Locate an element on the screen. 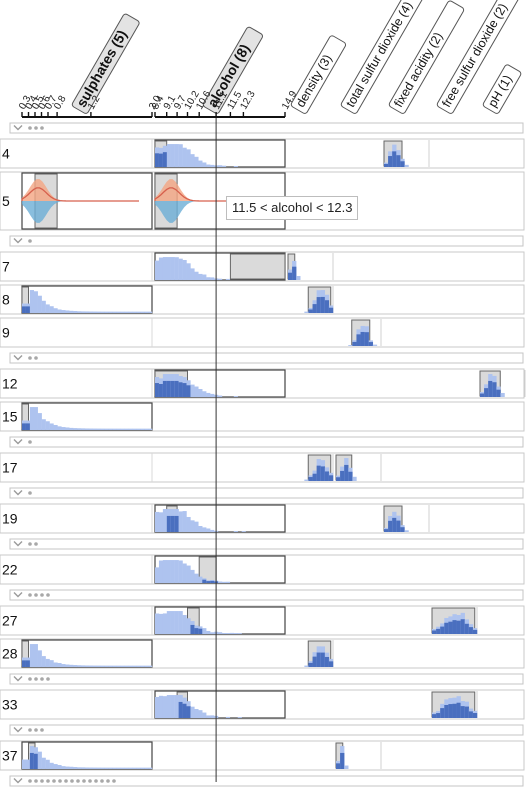 This screenshot has width=530, height=792. rule-row: 15 is located at coordinates (262, 416).